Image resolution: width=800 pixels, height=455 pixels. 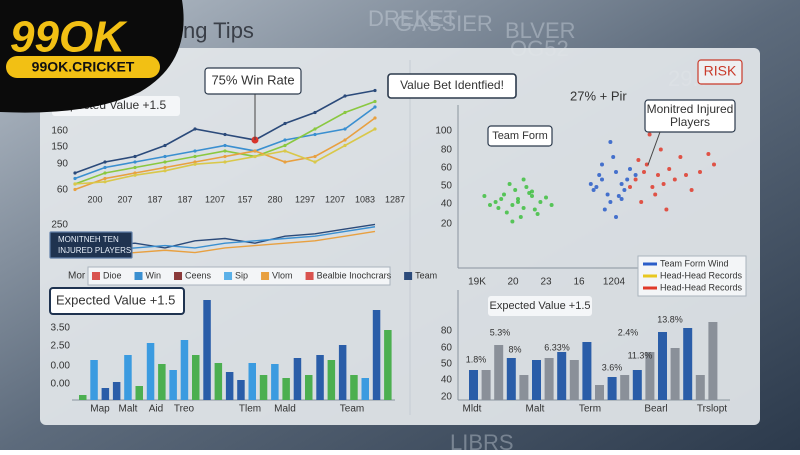 I want to click on y-tick-label: 60, so click(x=447, y=168).